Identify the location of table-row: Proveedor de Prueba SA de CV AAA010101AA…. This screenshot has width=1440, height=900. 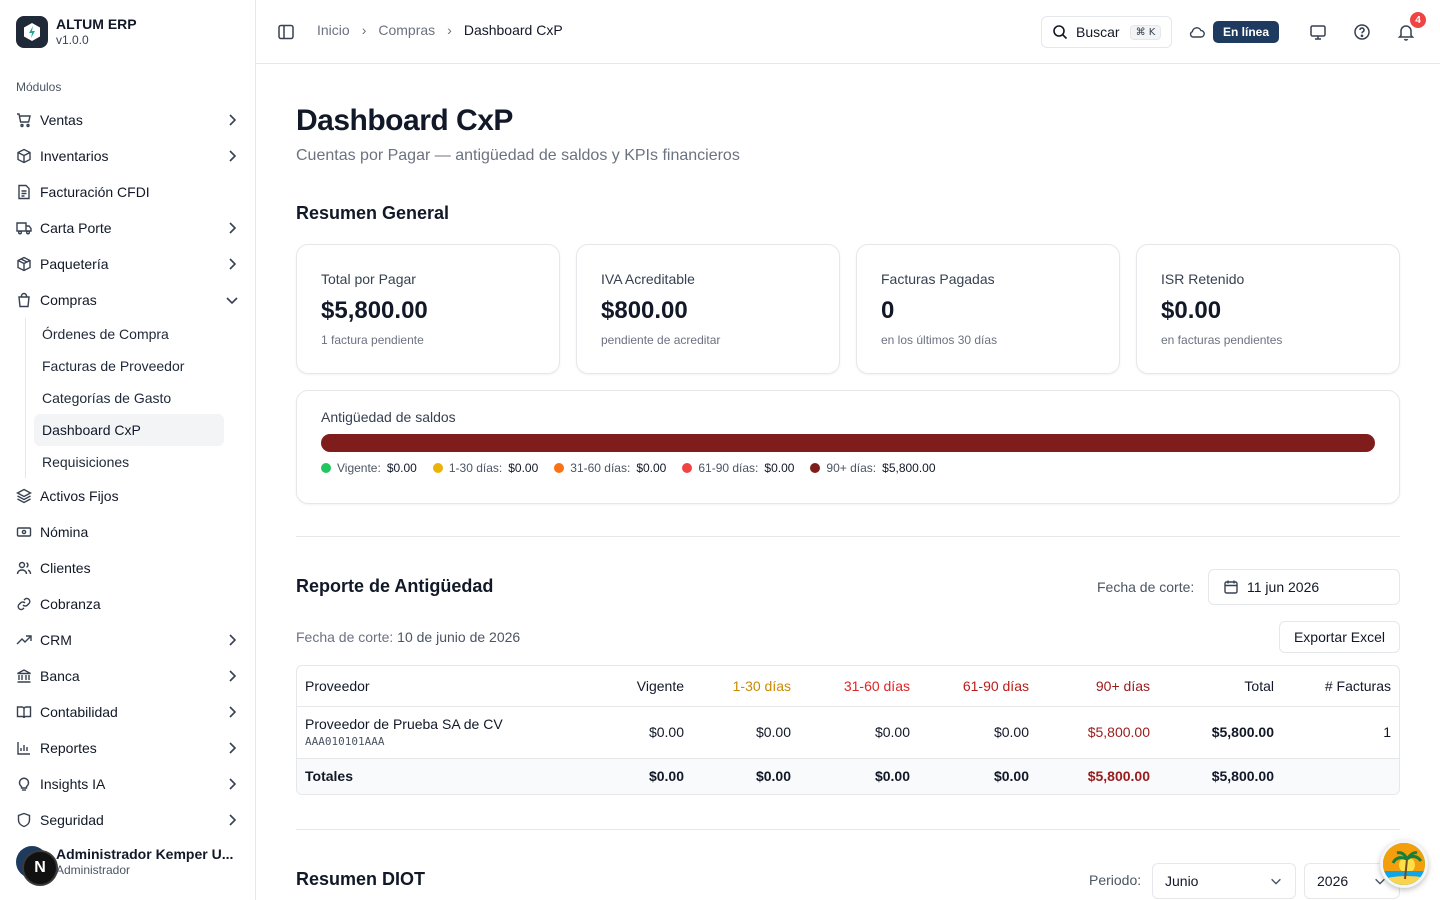
(848, 732).